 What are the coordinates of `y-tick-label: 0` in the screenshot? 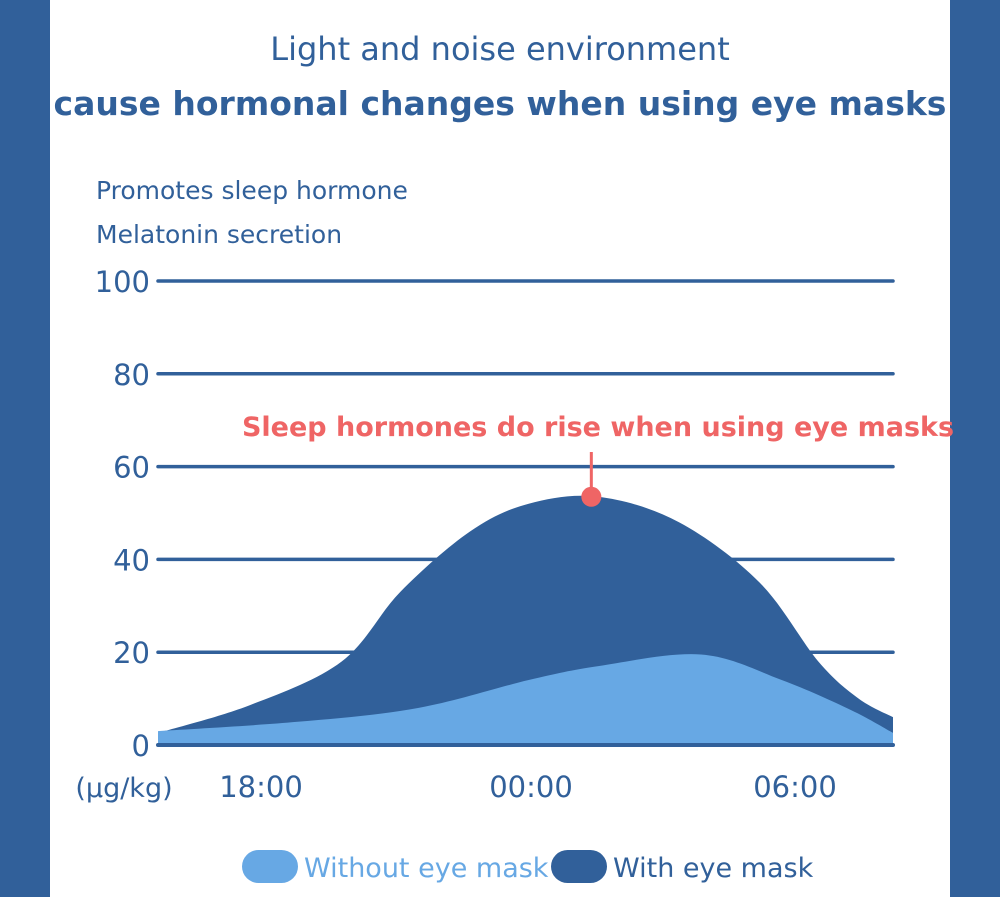 It's located at (141, 746).